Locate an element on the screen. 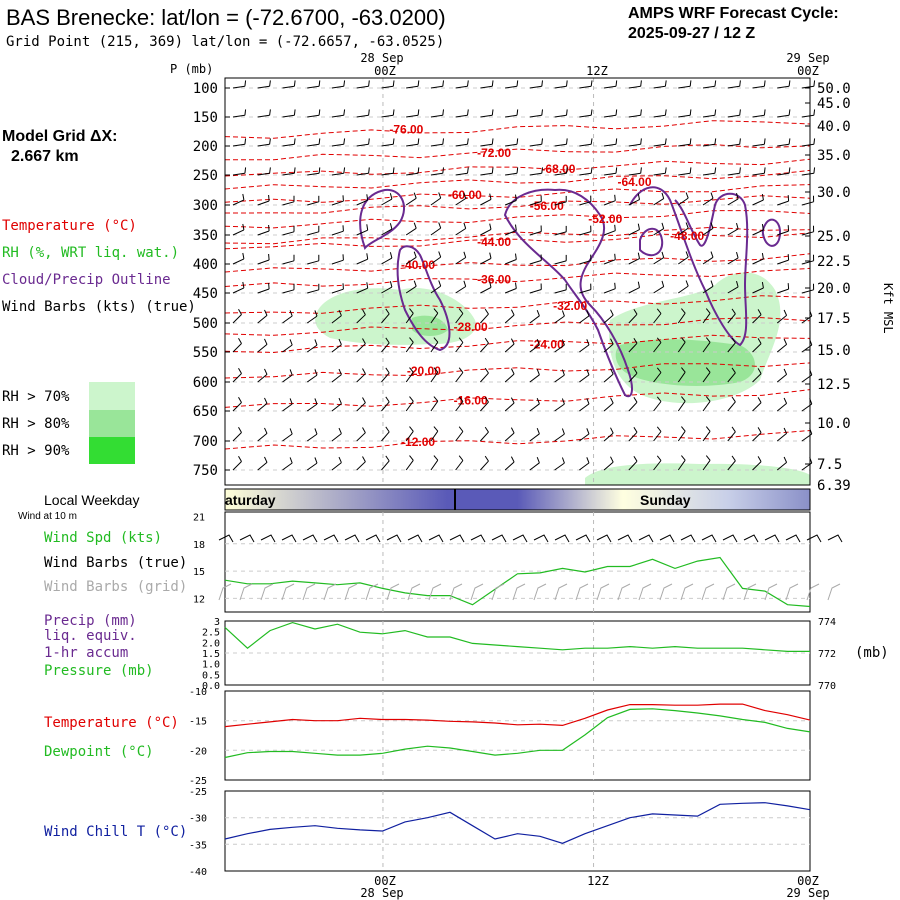  precip-tick-label: 1.0 is located at coordinates (211, 665).